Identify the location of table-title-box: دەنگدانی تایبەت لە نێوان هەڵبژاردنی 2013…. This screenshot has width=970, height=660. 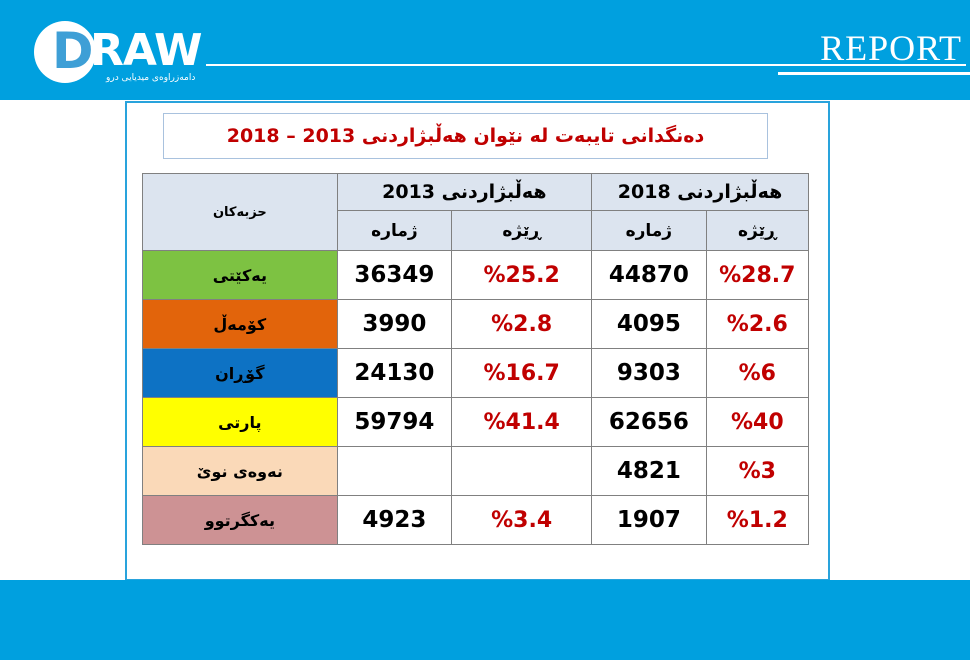
(465, 136).